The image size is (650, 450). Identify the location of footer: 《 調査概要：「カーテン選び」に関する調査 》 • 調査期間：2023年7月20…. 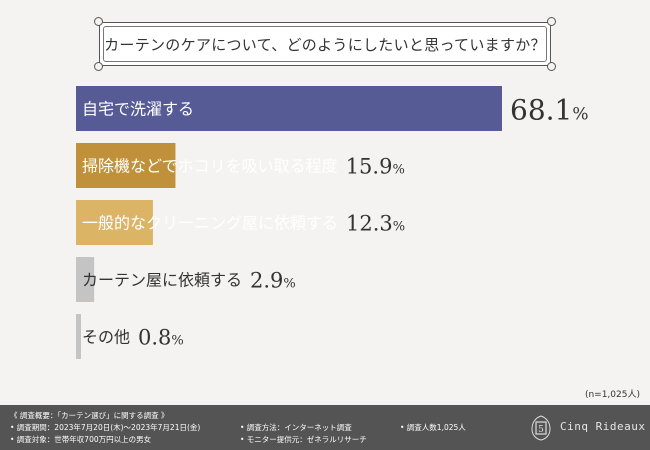
(325, 427).